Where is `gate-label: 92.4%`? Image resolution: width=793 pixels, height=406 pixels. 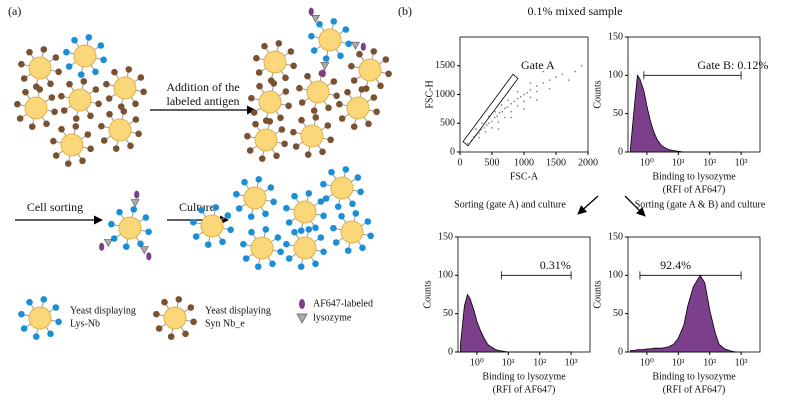
gate-label: 92.4% is located at coordinates (675, 265).